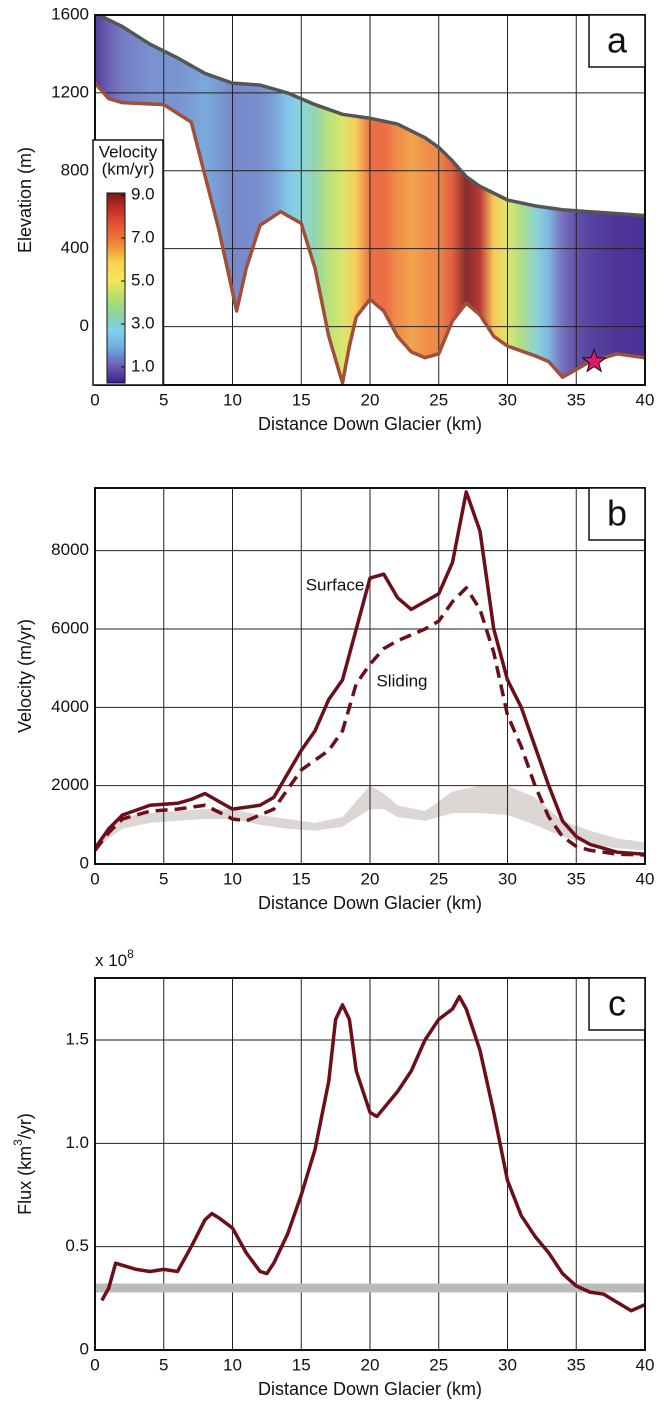 This screenshot has width=665, height=1408. Describe the element at coordinates (401, 680) in the screenshot. I see `series-annotation: Sliding` at that location.